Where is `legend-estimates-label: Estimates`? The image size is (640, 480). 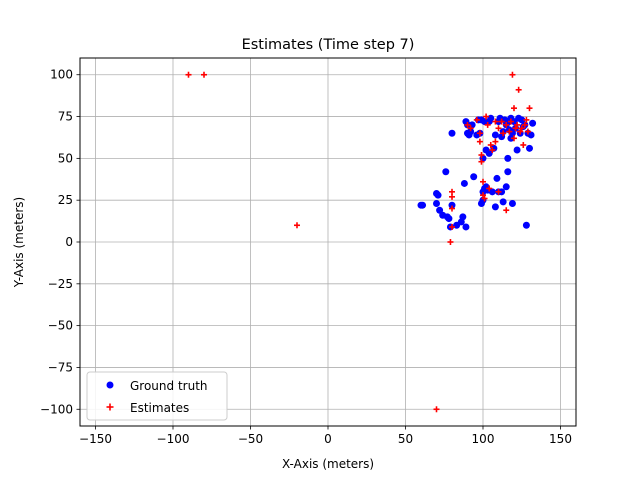 legend-estimates-label: Estimates is located at coordinates (159, 408).